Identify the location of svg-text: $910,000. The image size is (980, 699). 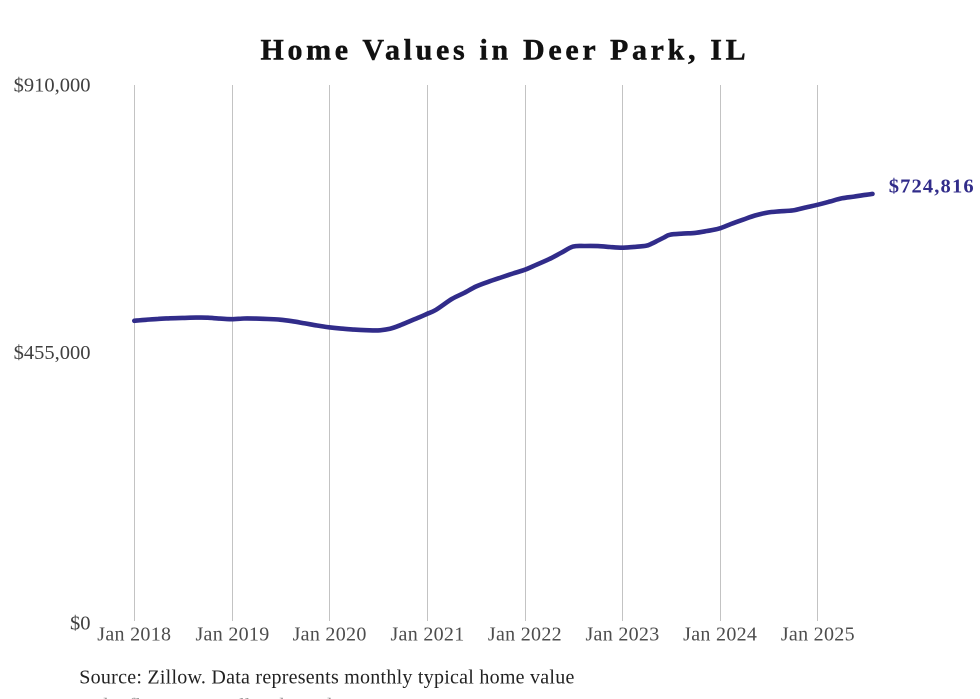
(52, 85).